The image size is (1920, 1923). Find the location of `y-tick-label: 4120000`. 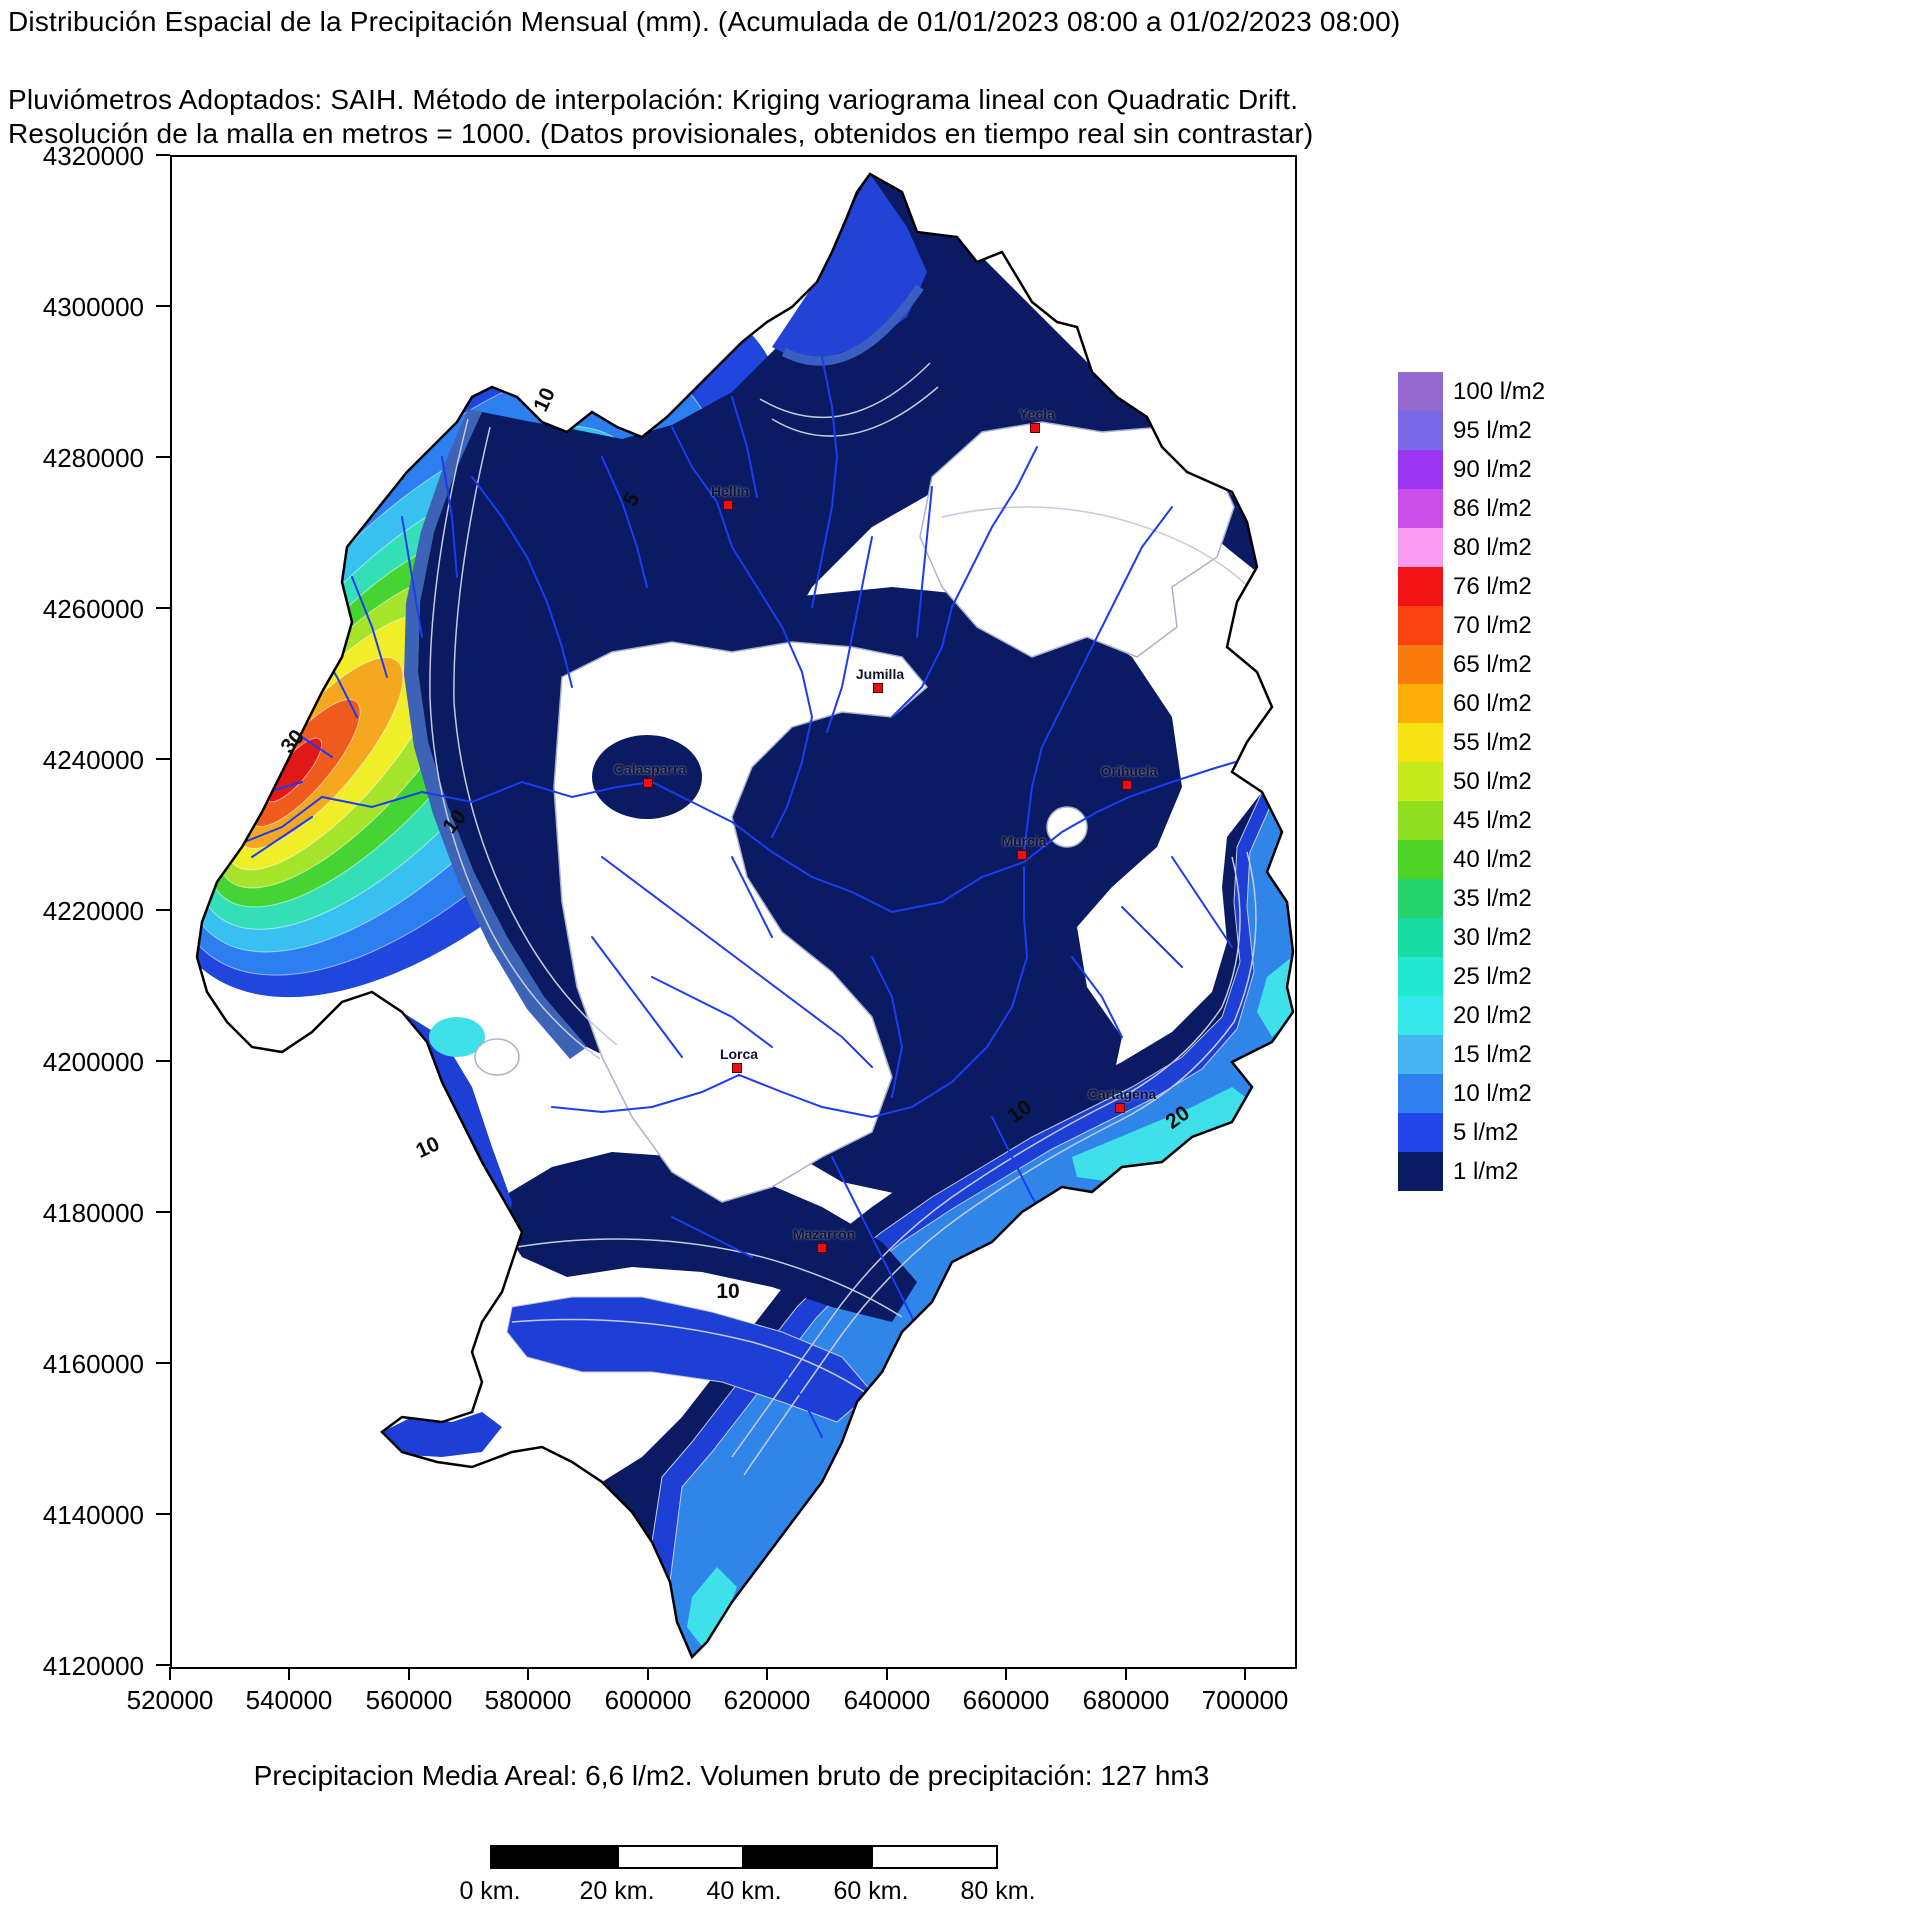

y-tick-label: 4120000 is located at coordinates (93, 1666).